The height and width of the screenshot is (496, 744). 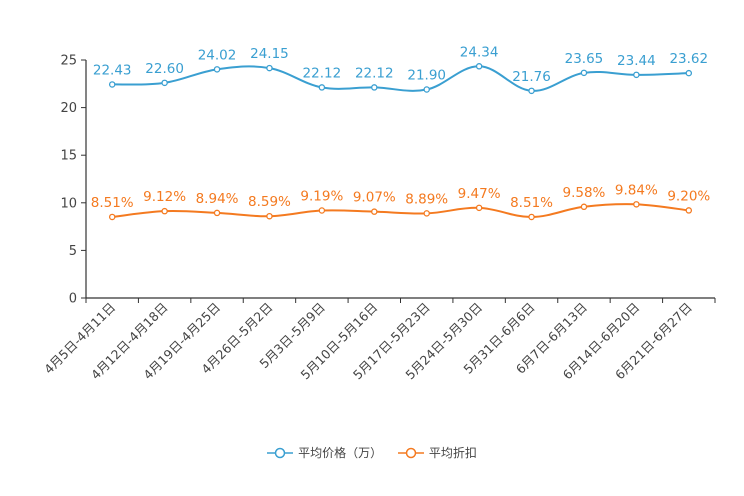 I want to click on data-label: 9.84%, so click(x=636, y=190).